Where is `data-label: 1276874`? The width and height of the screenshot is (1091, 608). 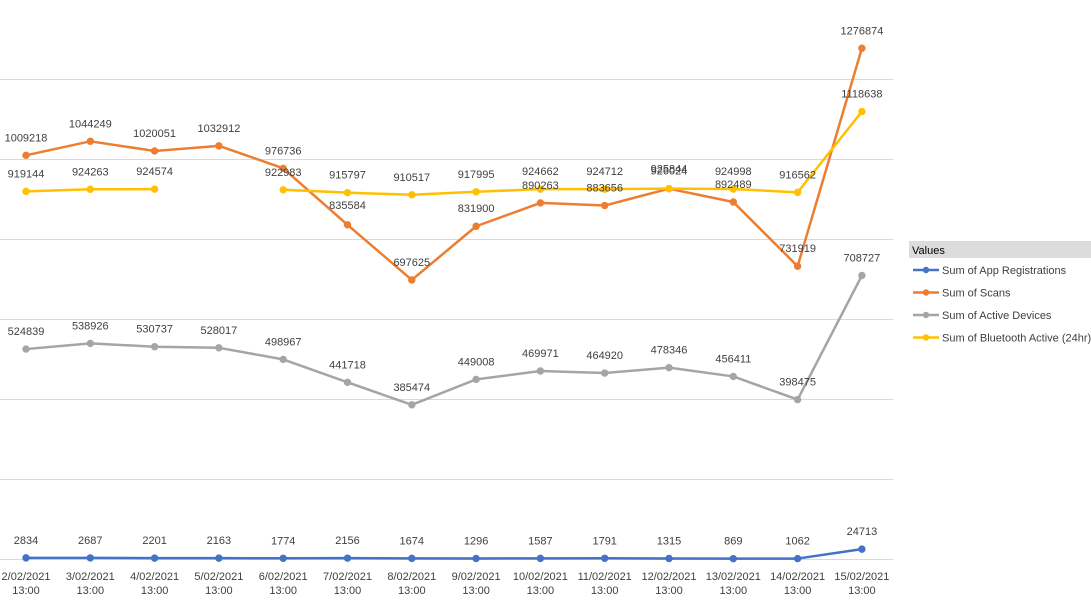
data-label: 1276874 is located at coordinates (861, 31).